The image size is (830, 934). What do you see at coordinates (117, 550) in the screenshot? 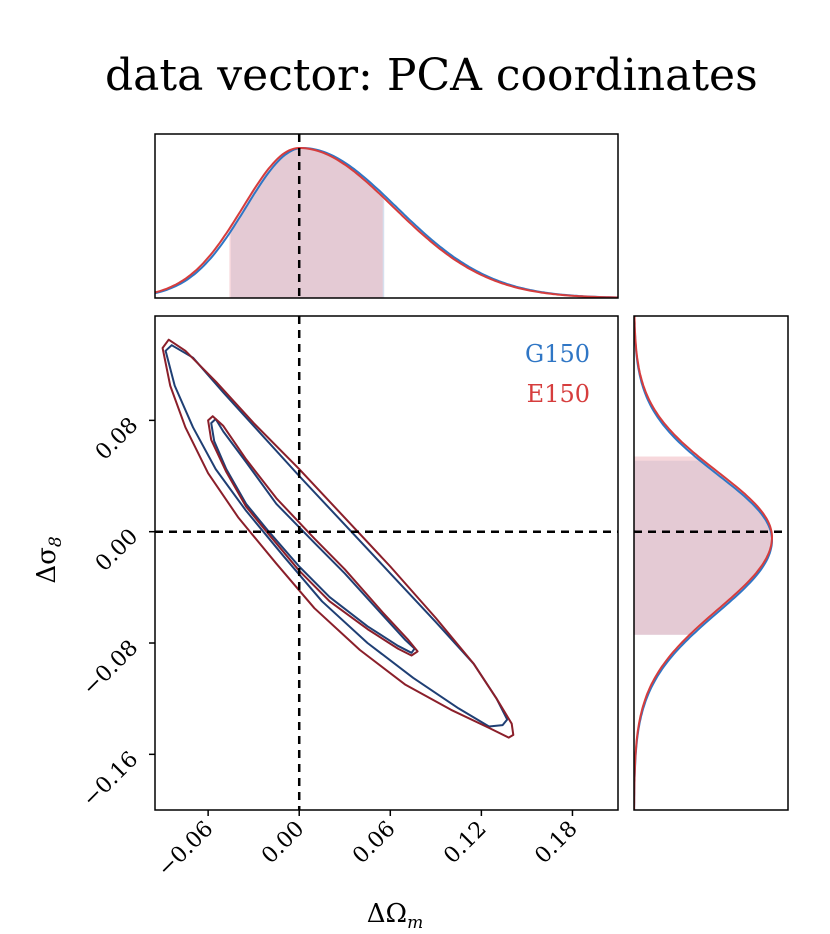
I see `y-tick-label: 0.00` at bounding box center [117, 550].